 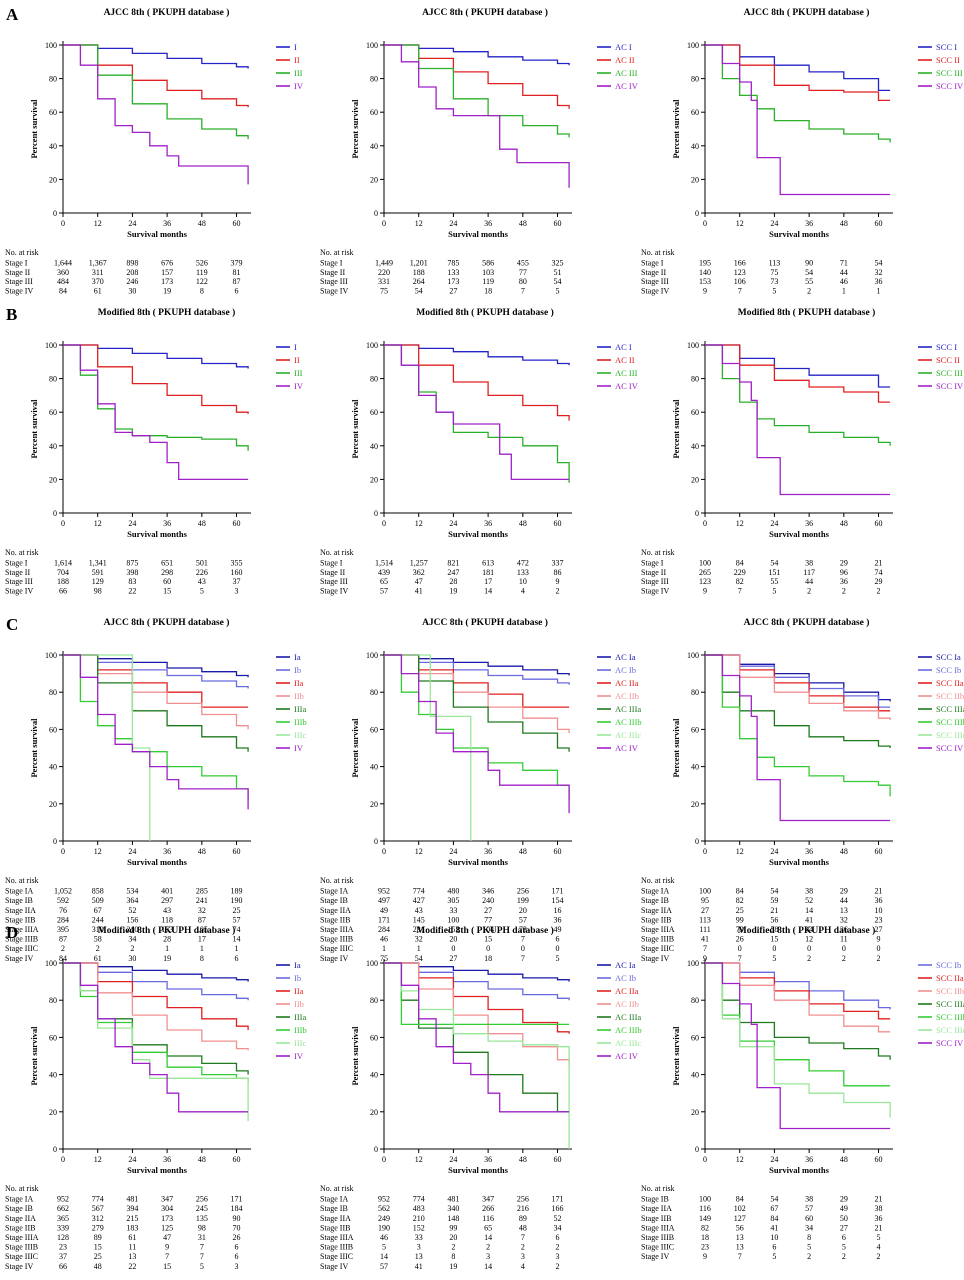 What do you see at coordinates (63, 919) in the screenshot?
I see `risk-value: 284` at bounding box center [63, 919].